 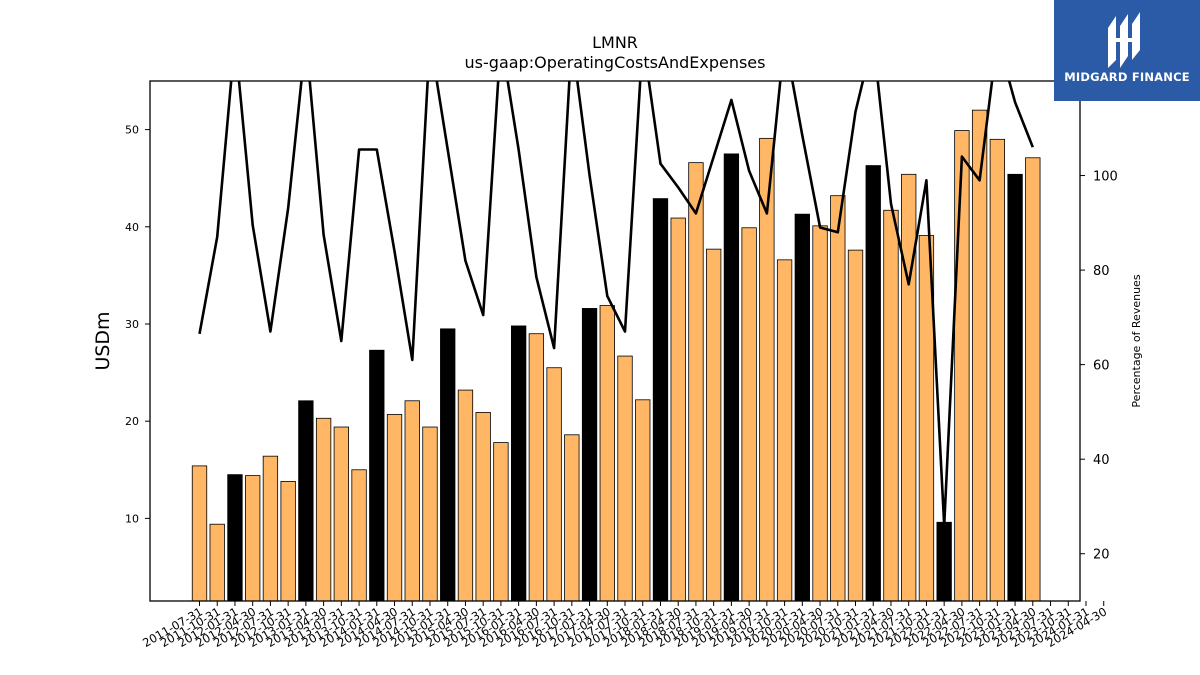 What do you see at coordinates (103, 340) in the screenshot?
I see `y-axis-label: USDm` at bounding box center [103, 340].